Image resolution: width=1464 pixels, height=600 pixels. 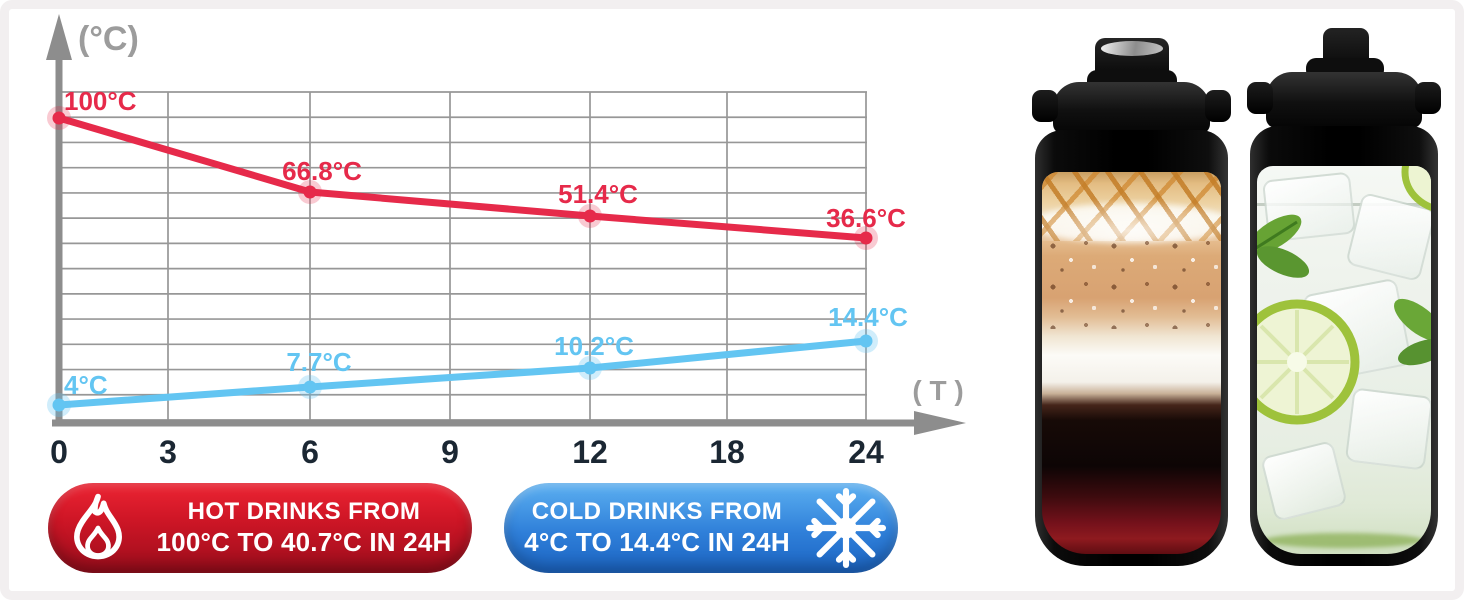 What do you see at coordinates (657, 511) in the screenshot?
I see `cold-badge-line1: COLD DRINKS FROM` at bounding box center [657, 511].